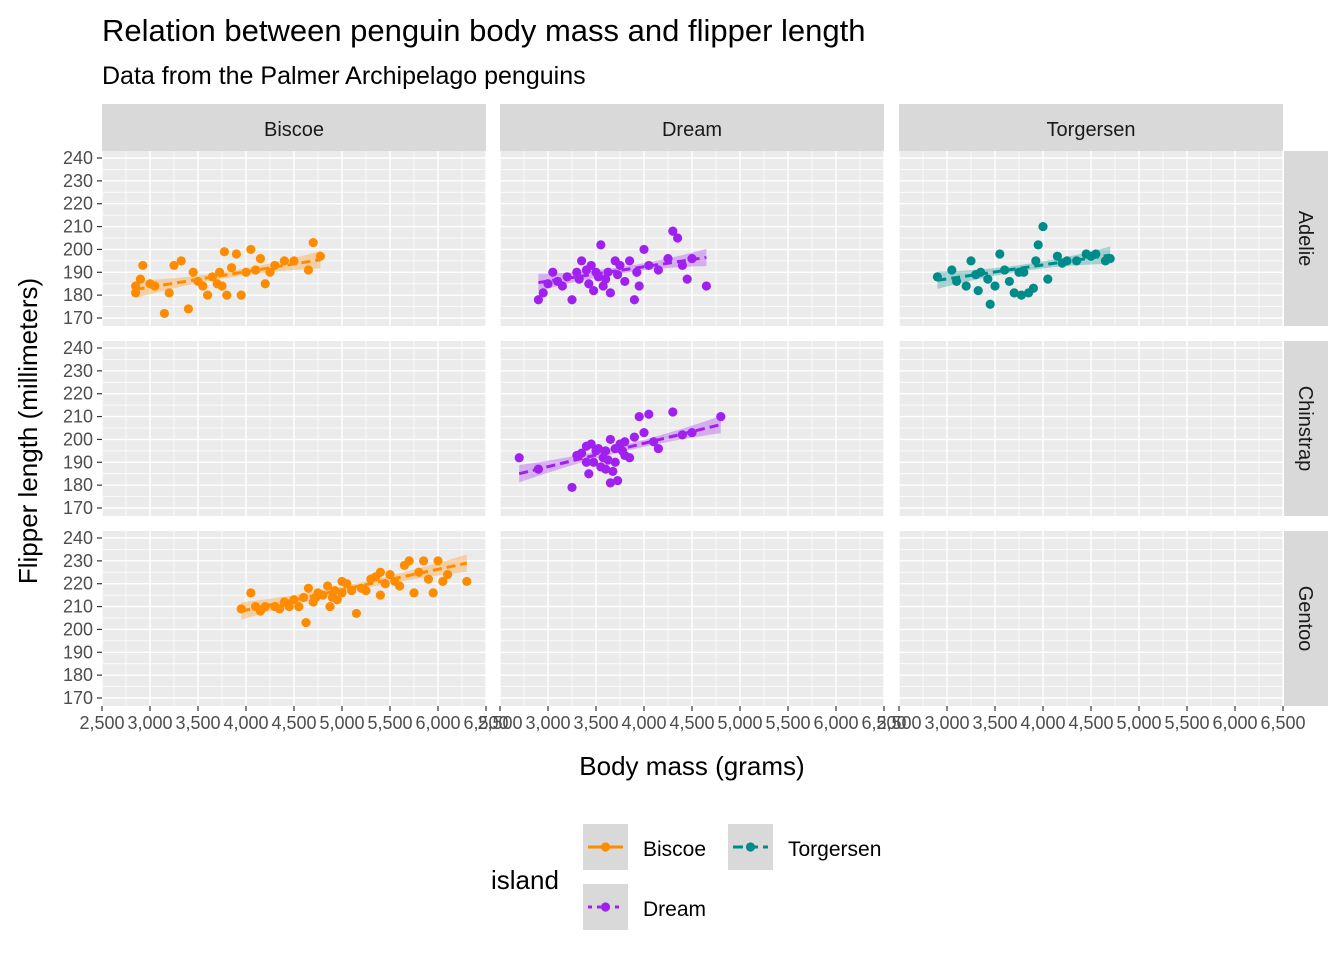 The height and width of the screenshot is (960, 1344). I want to click on y-tick-label: 190, so click(78, 272).